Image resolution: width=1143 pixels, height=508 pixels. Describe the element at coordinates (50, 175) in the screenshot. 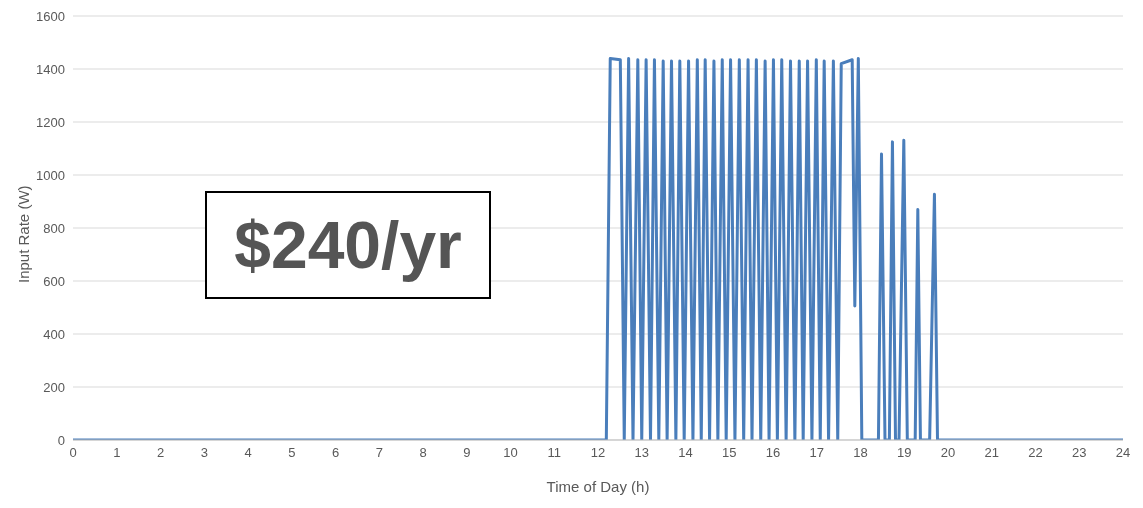

I see `y-tick-label: 1000` at that location.